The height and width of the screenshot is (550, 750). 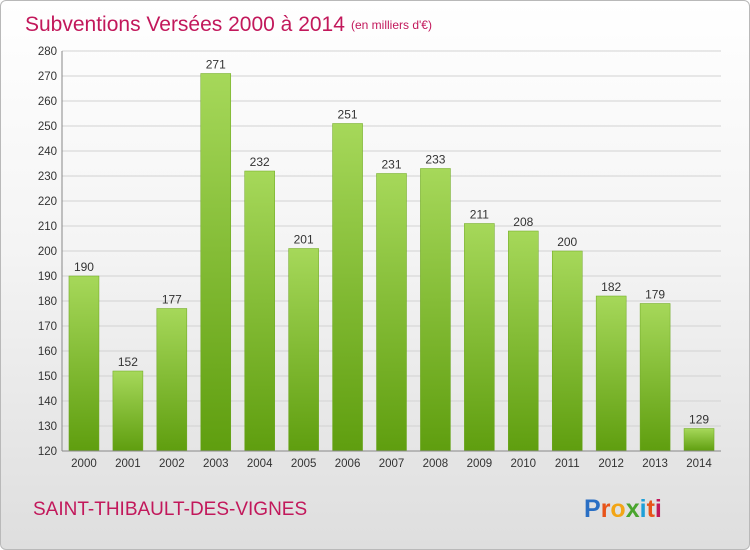 I want to click on x-tick-label: 2004, so click(x=260, y=464).